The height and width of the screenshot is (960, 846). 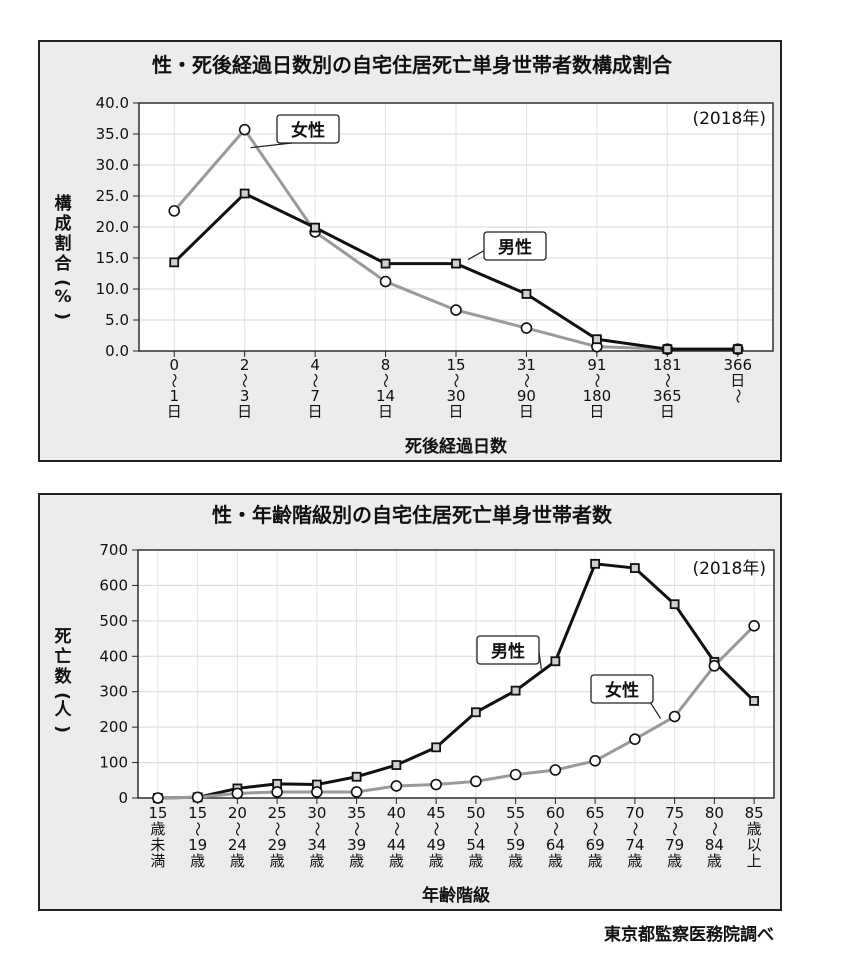 I want to click on y-tick-label: 15.0, so click(x=112, y=258).